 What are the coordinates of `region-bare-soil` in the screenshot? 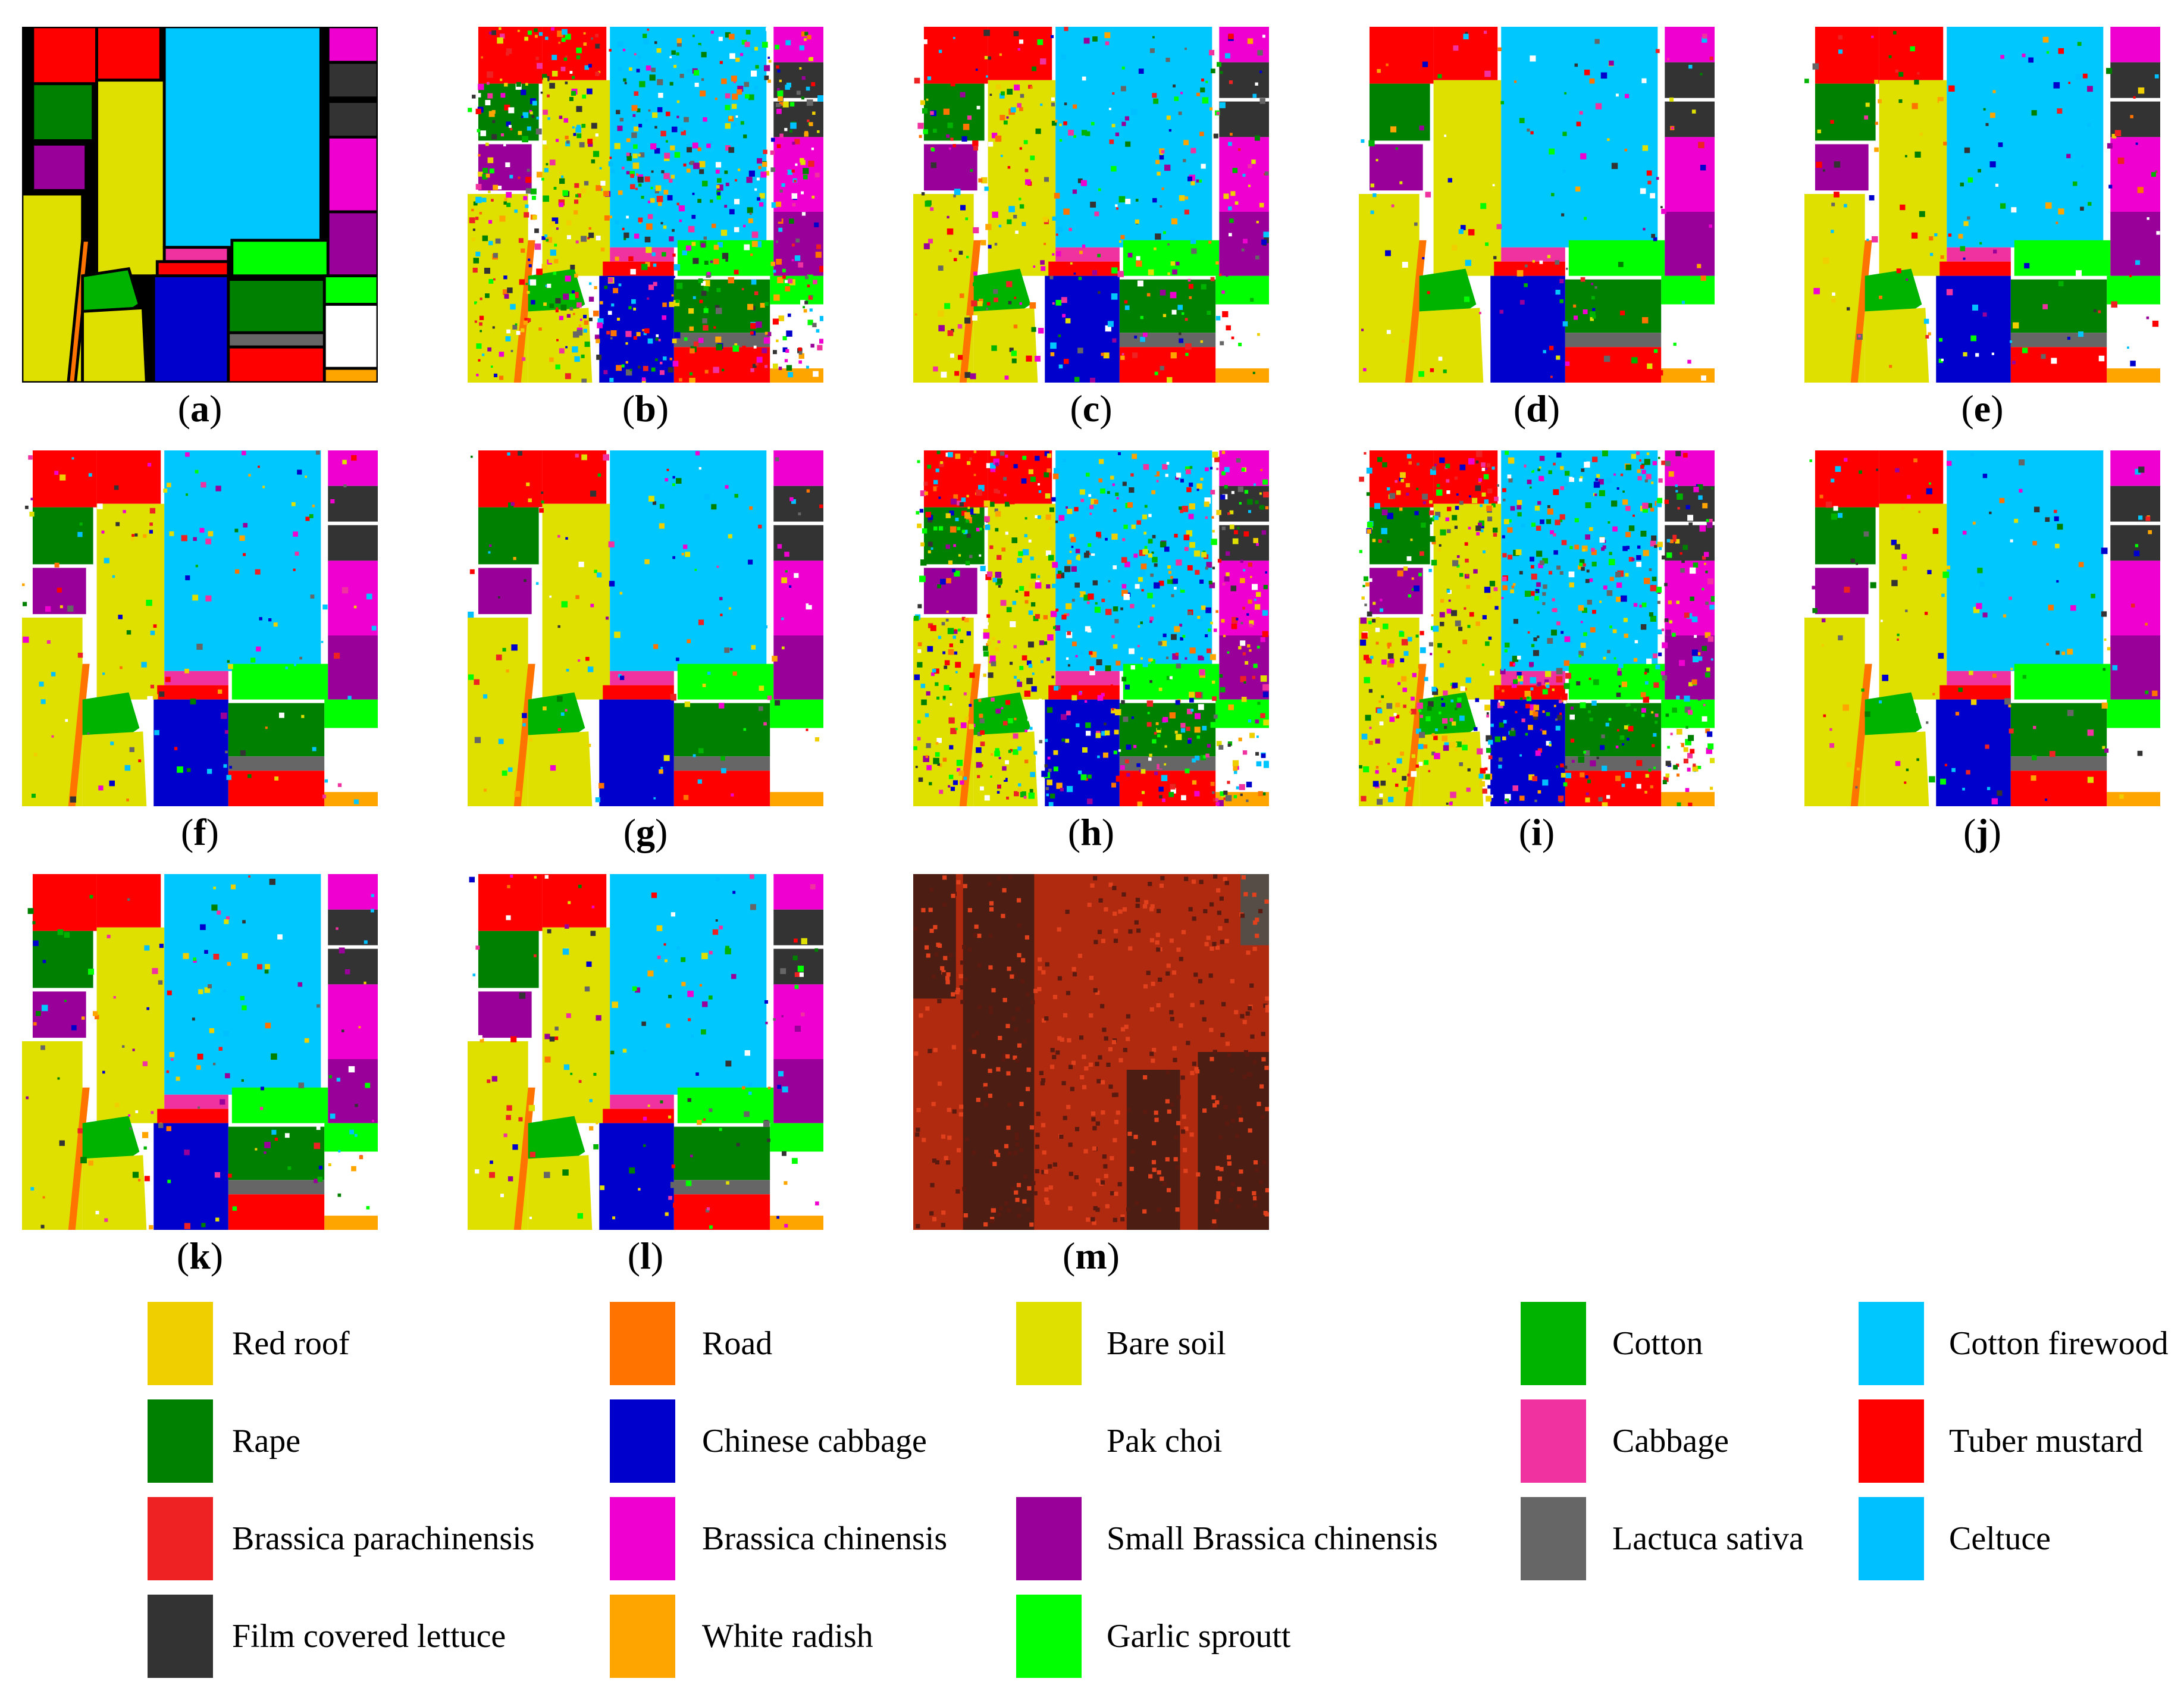 It's located at (52, 1135).